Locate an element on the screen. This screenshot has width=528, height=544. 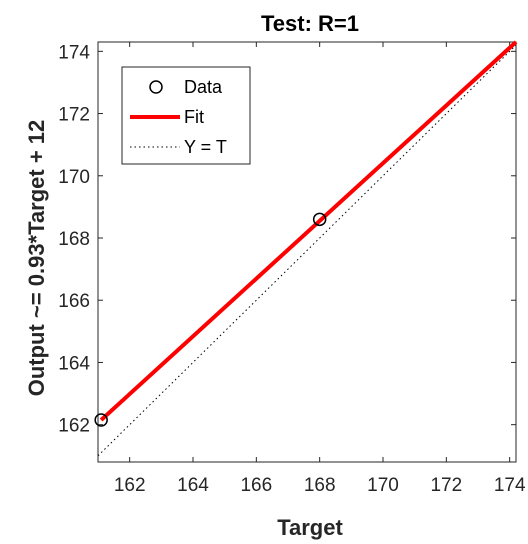
legend-data-marker-icon is located at coordinates (156, 87).